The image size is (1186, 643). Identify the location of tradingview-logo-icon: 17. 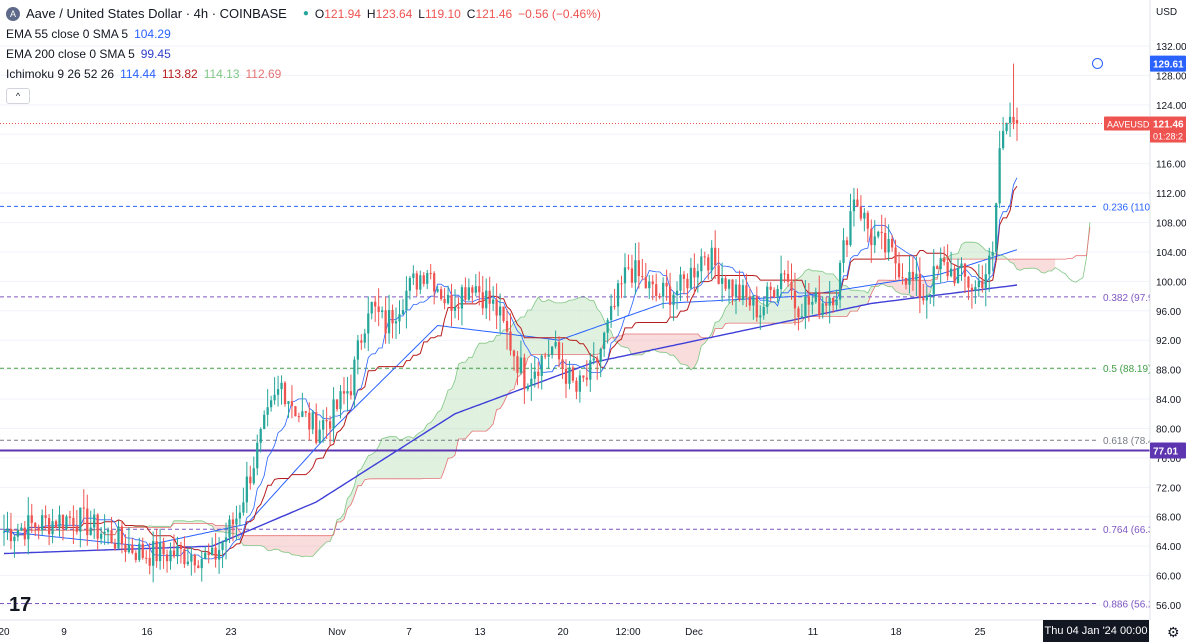
(20, 605).